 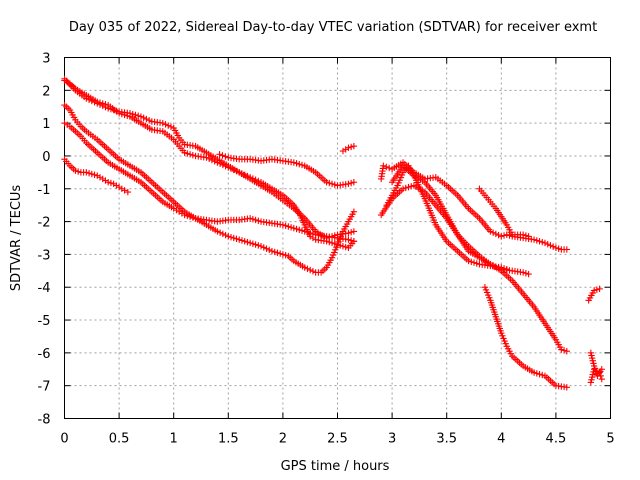 I want to click on x-tick-label: 1.5, so click(x=228, y=439).